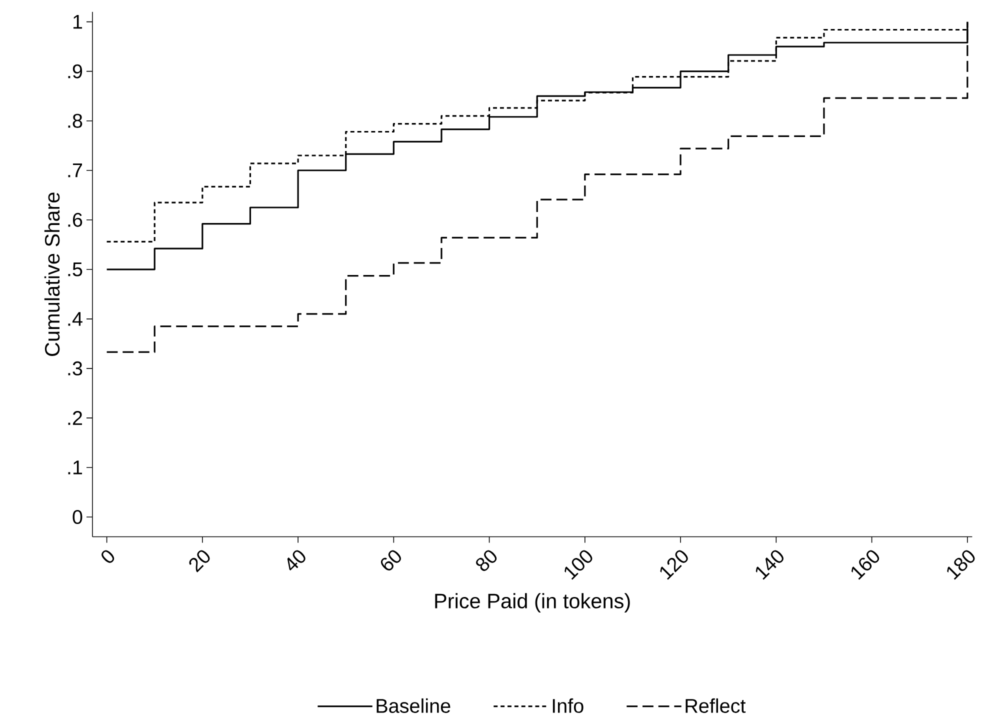 This screenshot has height=718, width=982. I want to click on x-tick-label: 20, so click(199, 561).